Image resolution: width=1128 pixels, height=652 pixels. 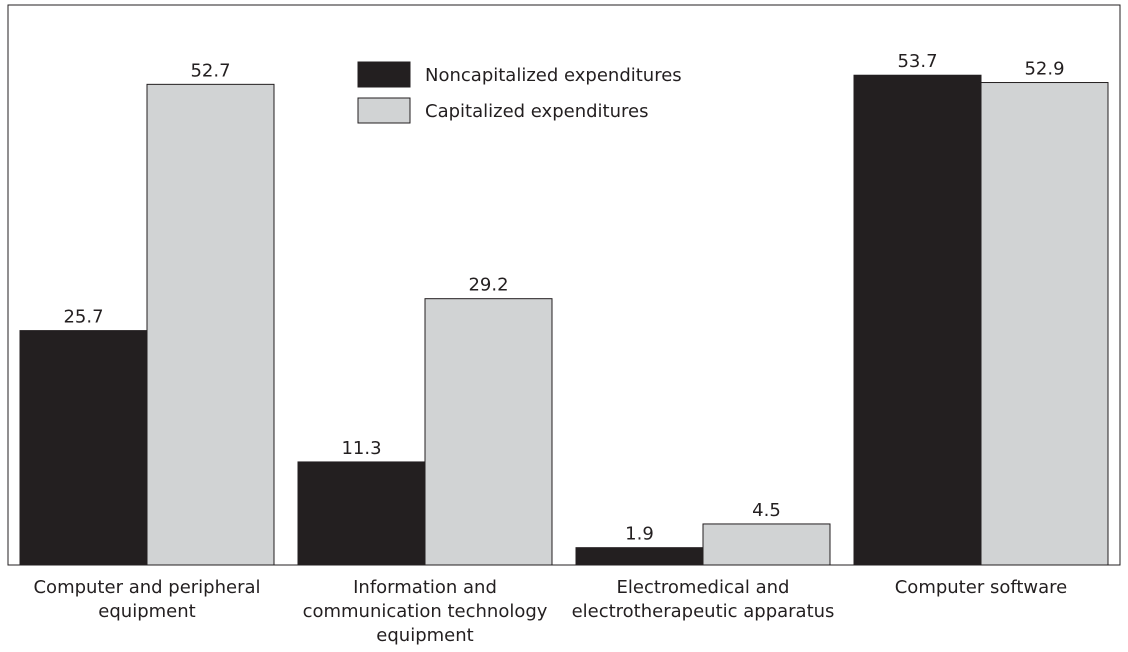 I want to click on value-label: 4.5, so click(x=766, y=510).